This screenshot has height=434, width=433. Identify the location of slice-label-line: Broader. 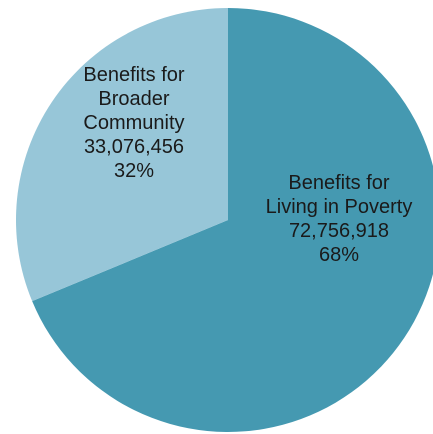
(133, 99).